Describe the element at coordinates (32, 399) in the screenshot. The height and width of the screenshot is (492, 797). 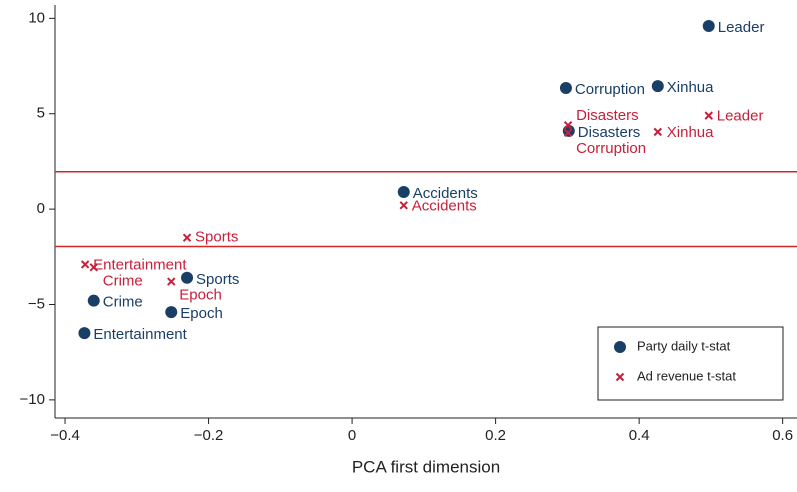
I see `y-tick-label: −10` at that location.